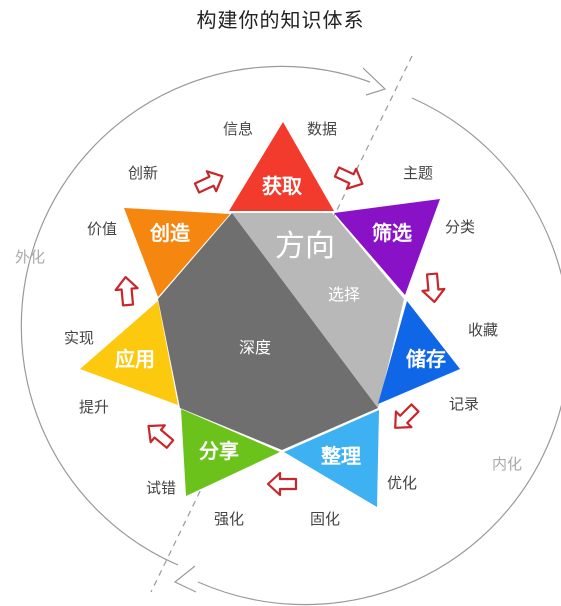 The height and width of the screenshot is (606, 561). Describe the element at coordinates (255, 347) in the screenshot. I see `center-left-label: 深度` at that location.